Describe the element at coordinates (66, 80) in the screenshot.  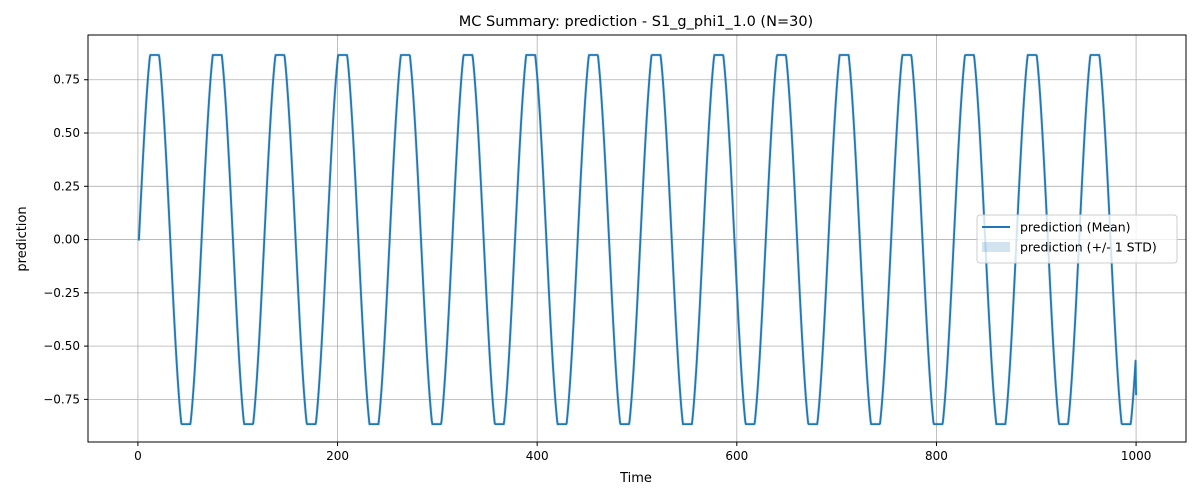
I see `y-tick-label: 0.75` at that location.